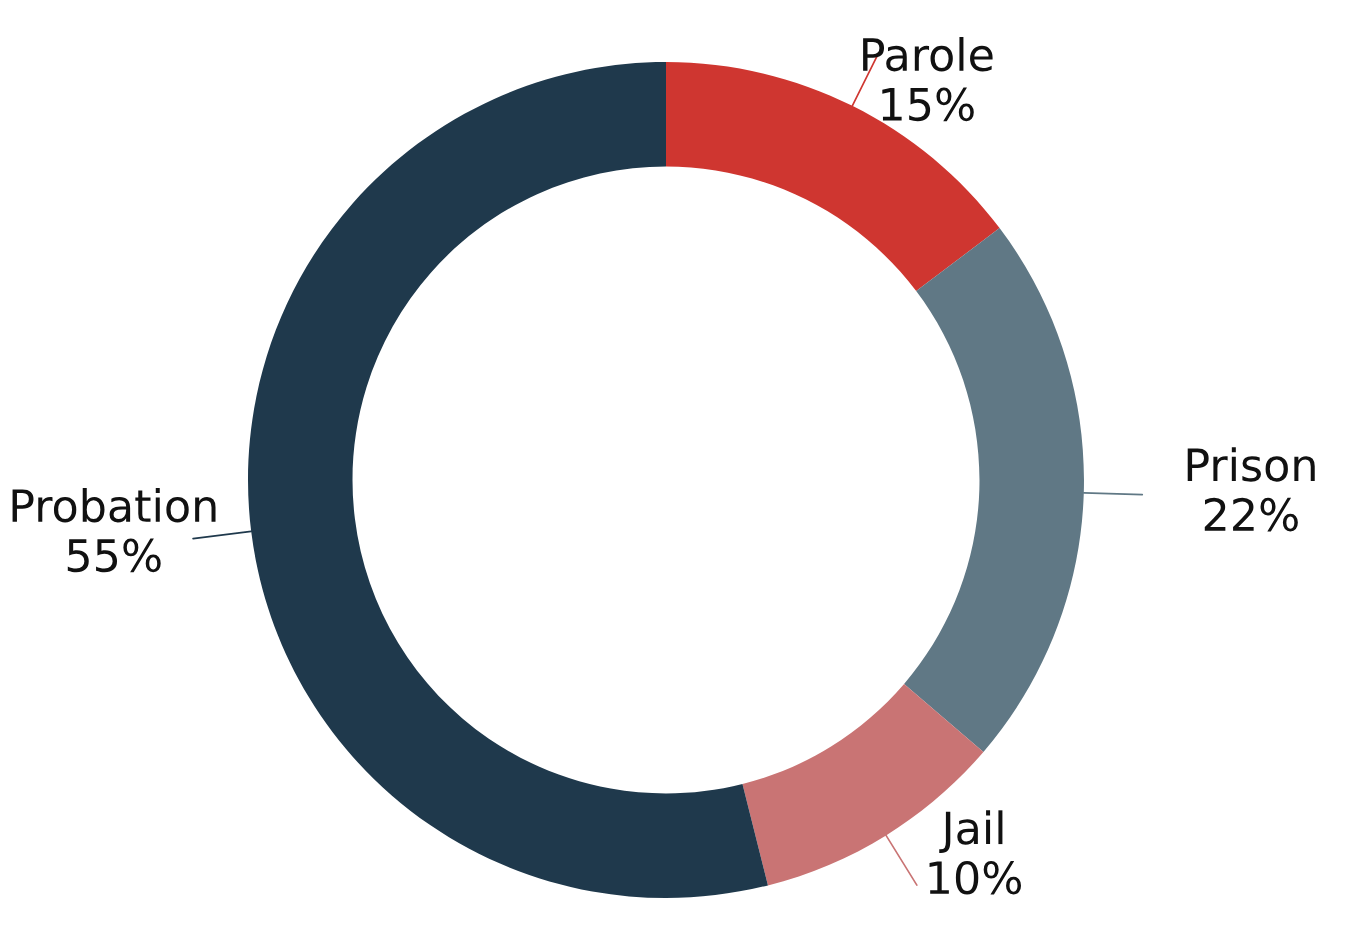 The height and width of the screenshot is (940, 1362). I want to click on slice-label: Parole, so click(928, 54).